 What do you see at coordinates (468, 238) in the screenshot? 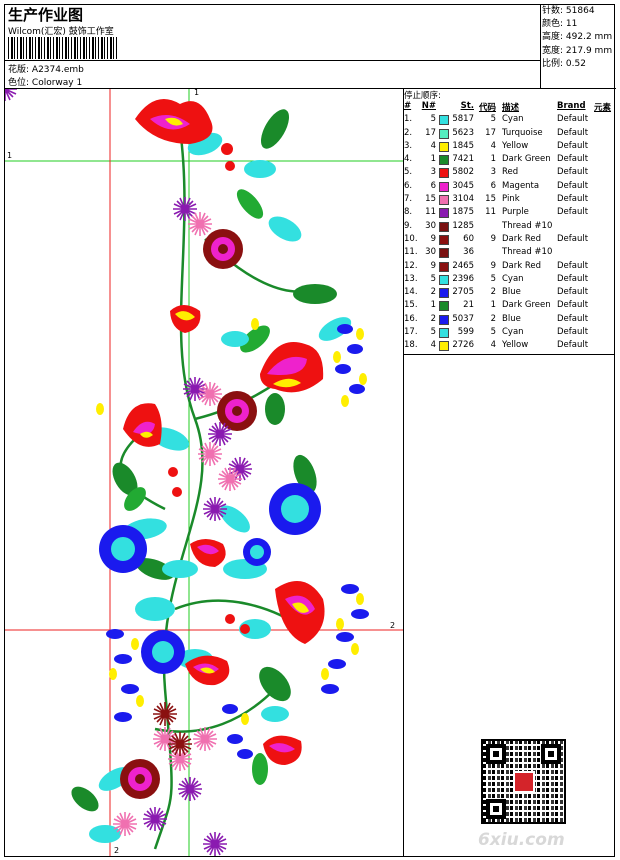
I see `cell-st: 60` at bounding box center [468, 238].